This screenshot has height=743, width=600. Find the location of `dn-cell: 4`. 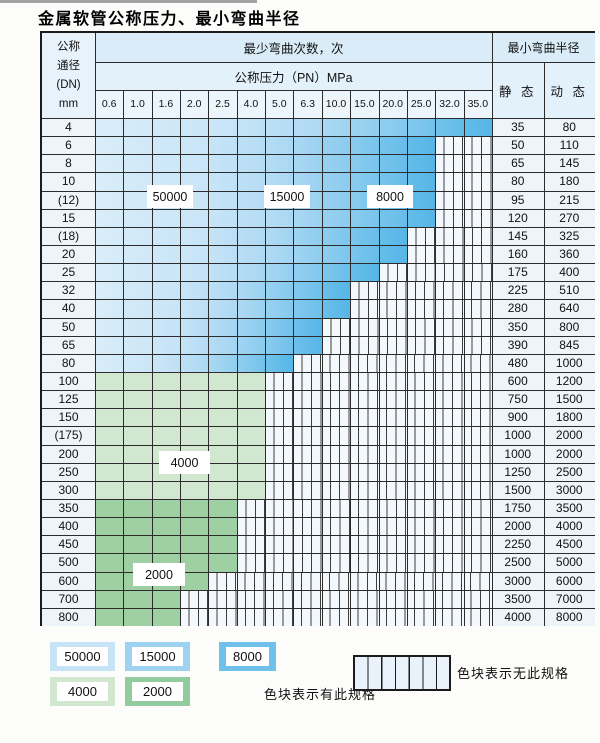

dn-cell: 4 is located at coordinates (68, 127).